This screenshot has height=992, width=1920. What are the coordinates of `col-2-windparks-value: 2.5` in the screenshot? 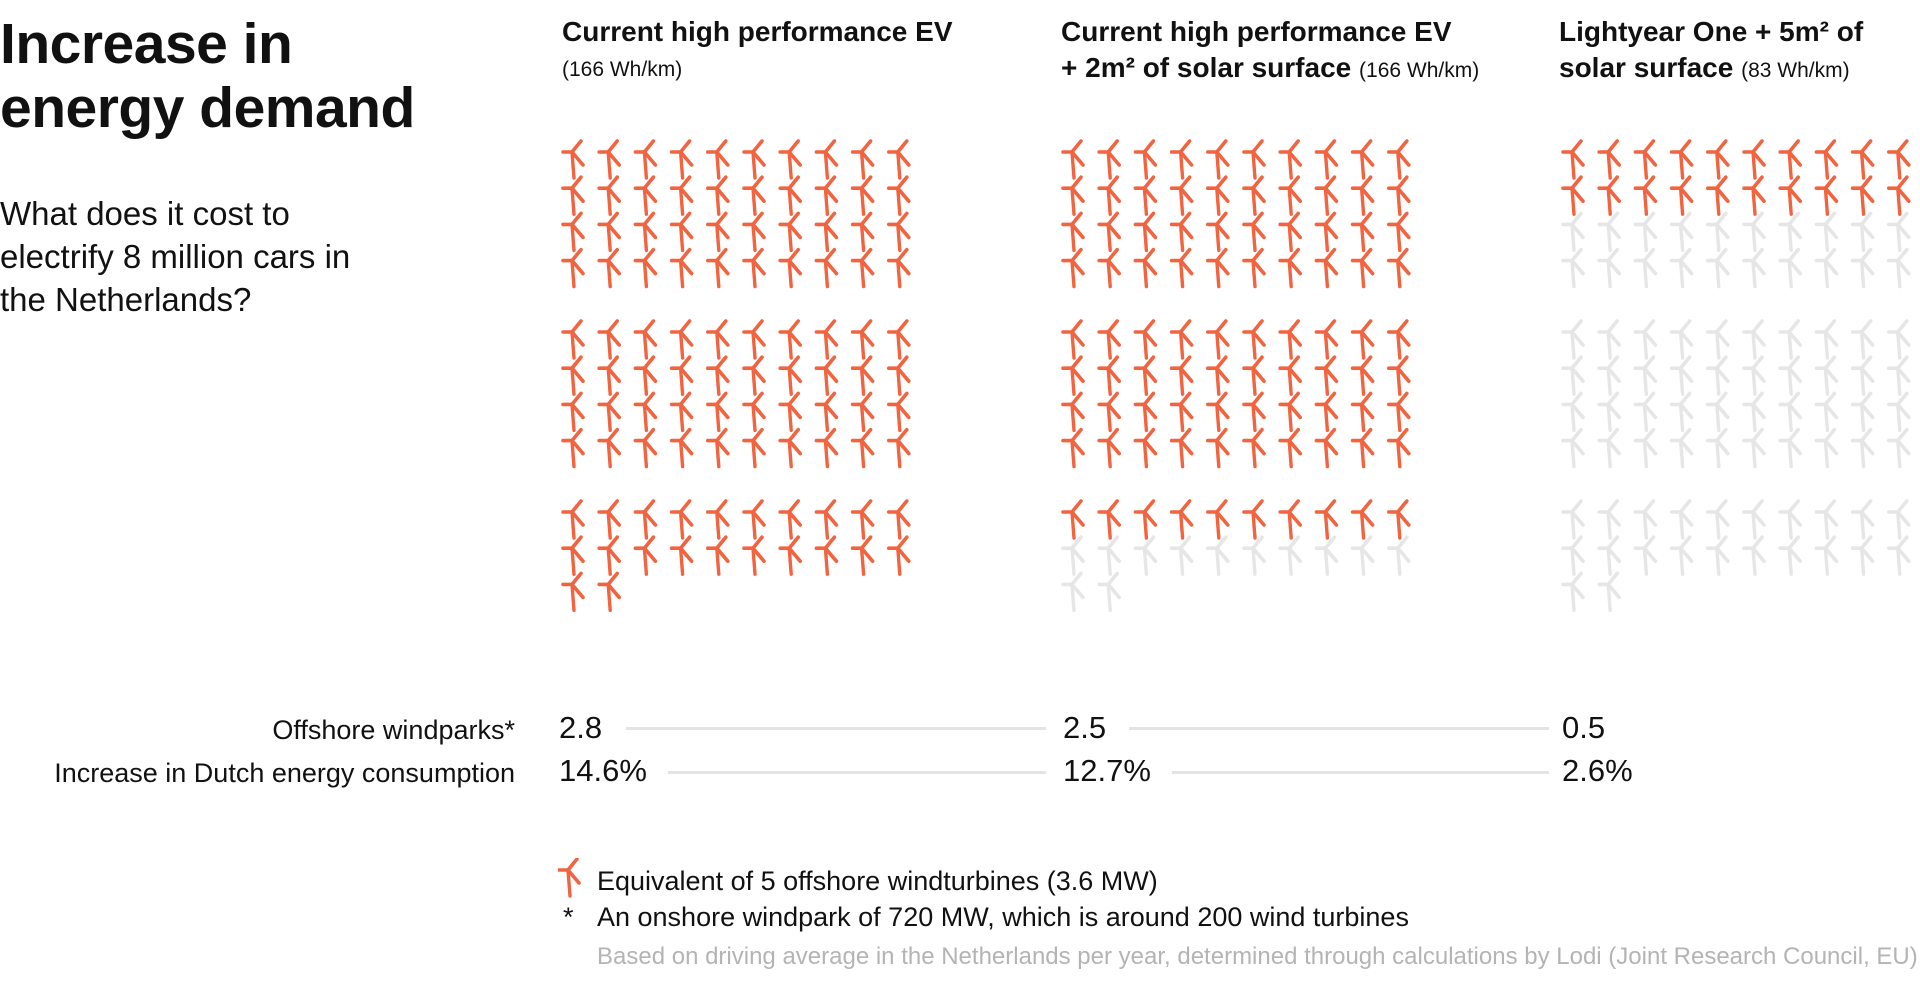 It's located at (1085, 727).